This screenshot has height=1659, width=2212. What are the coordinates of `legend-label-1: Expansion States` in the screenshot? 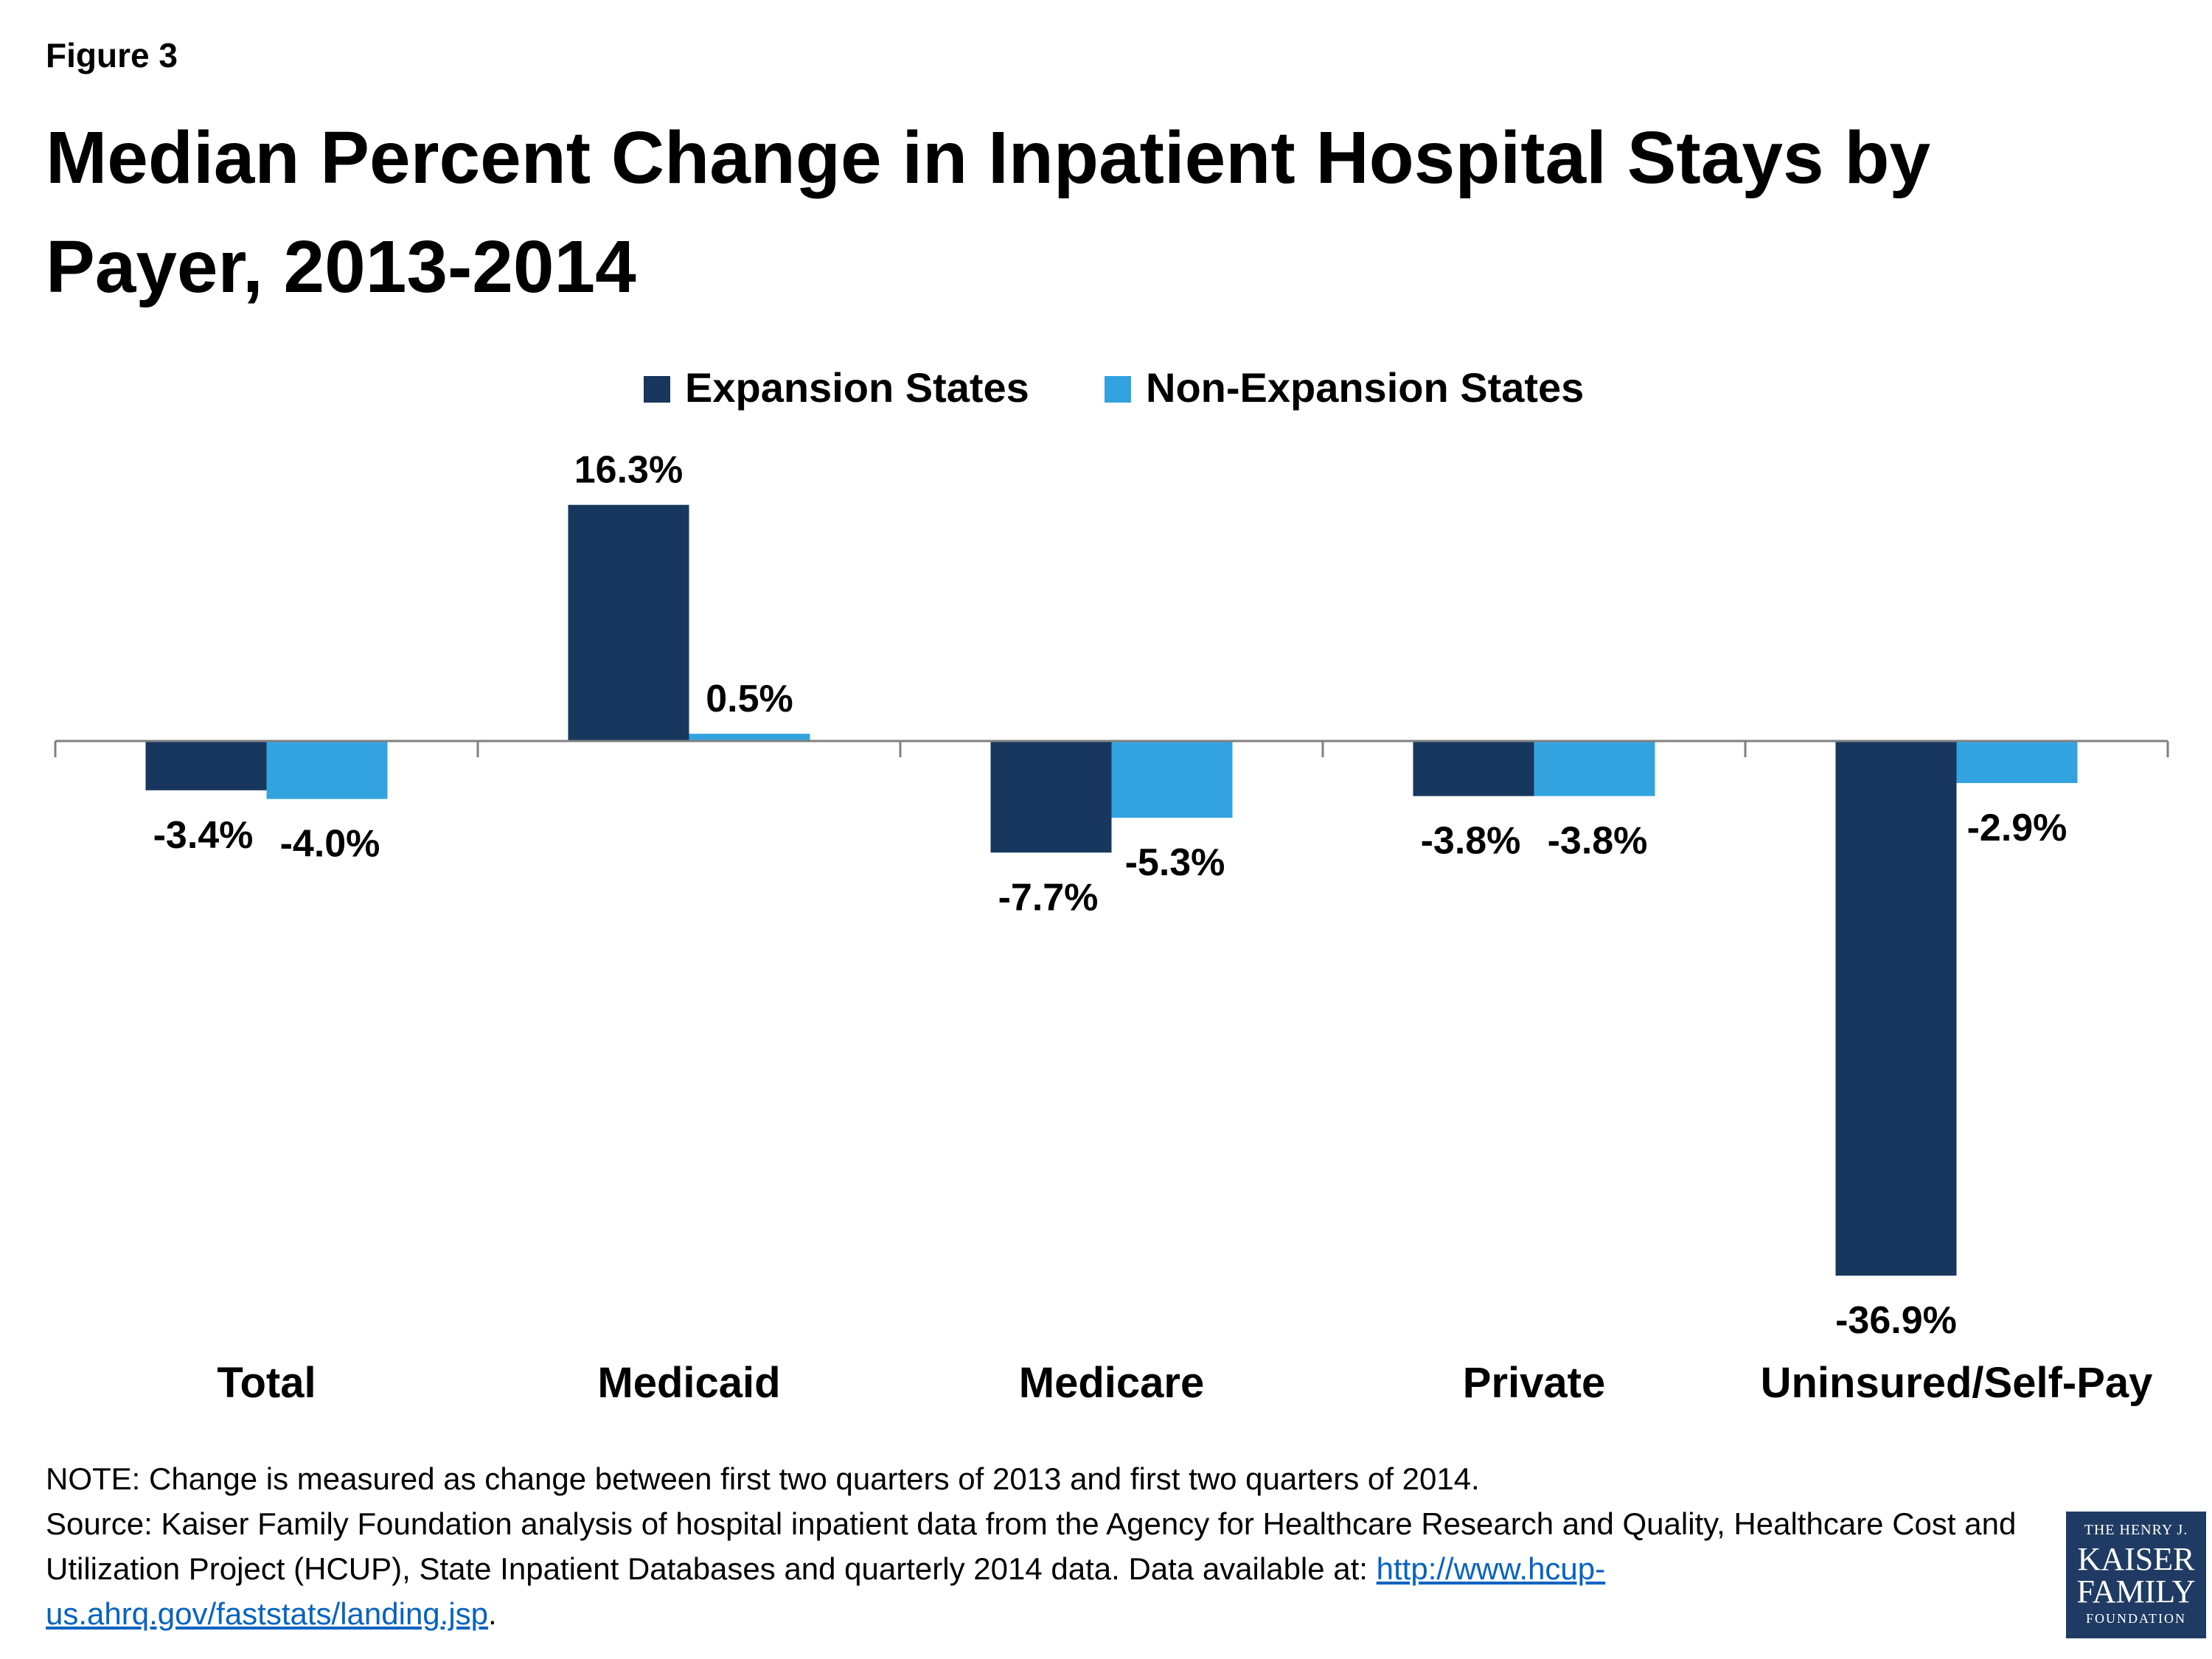 It's located at (857, 387).